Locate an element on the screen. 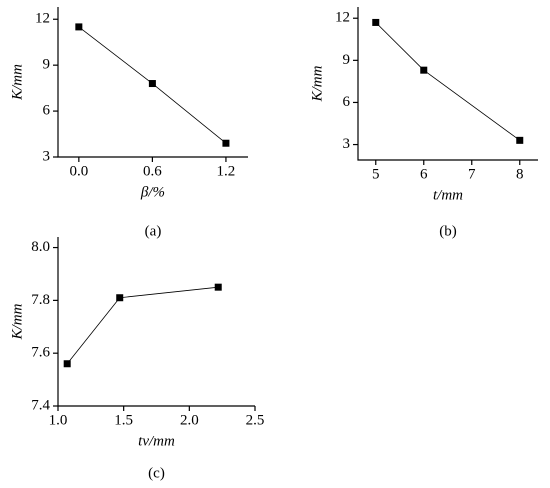 This screenshot has width=550, height=488. y-tick-label: 7.8 is located at coordinates (40, 300).